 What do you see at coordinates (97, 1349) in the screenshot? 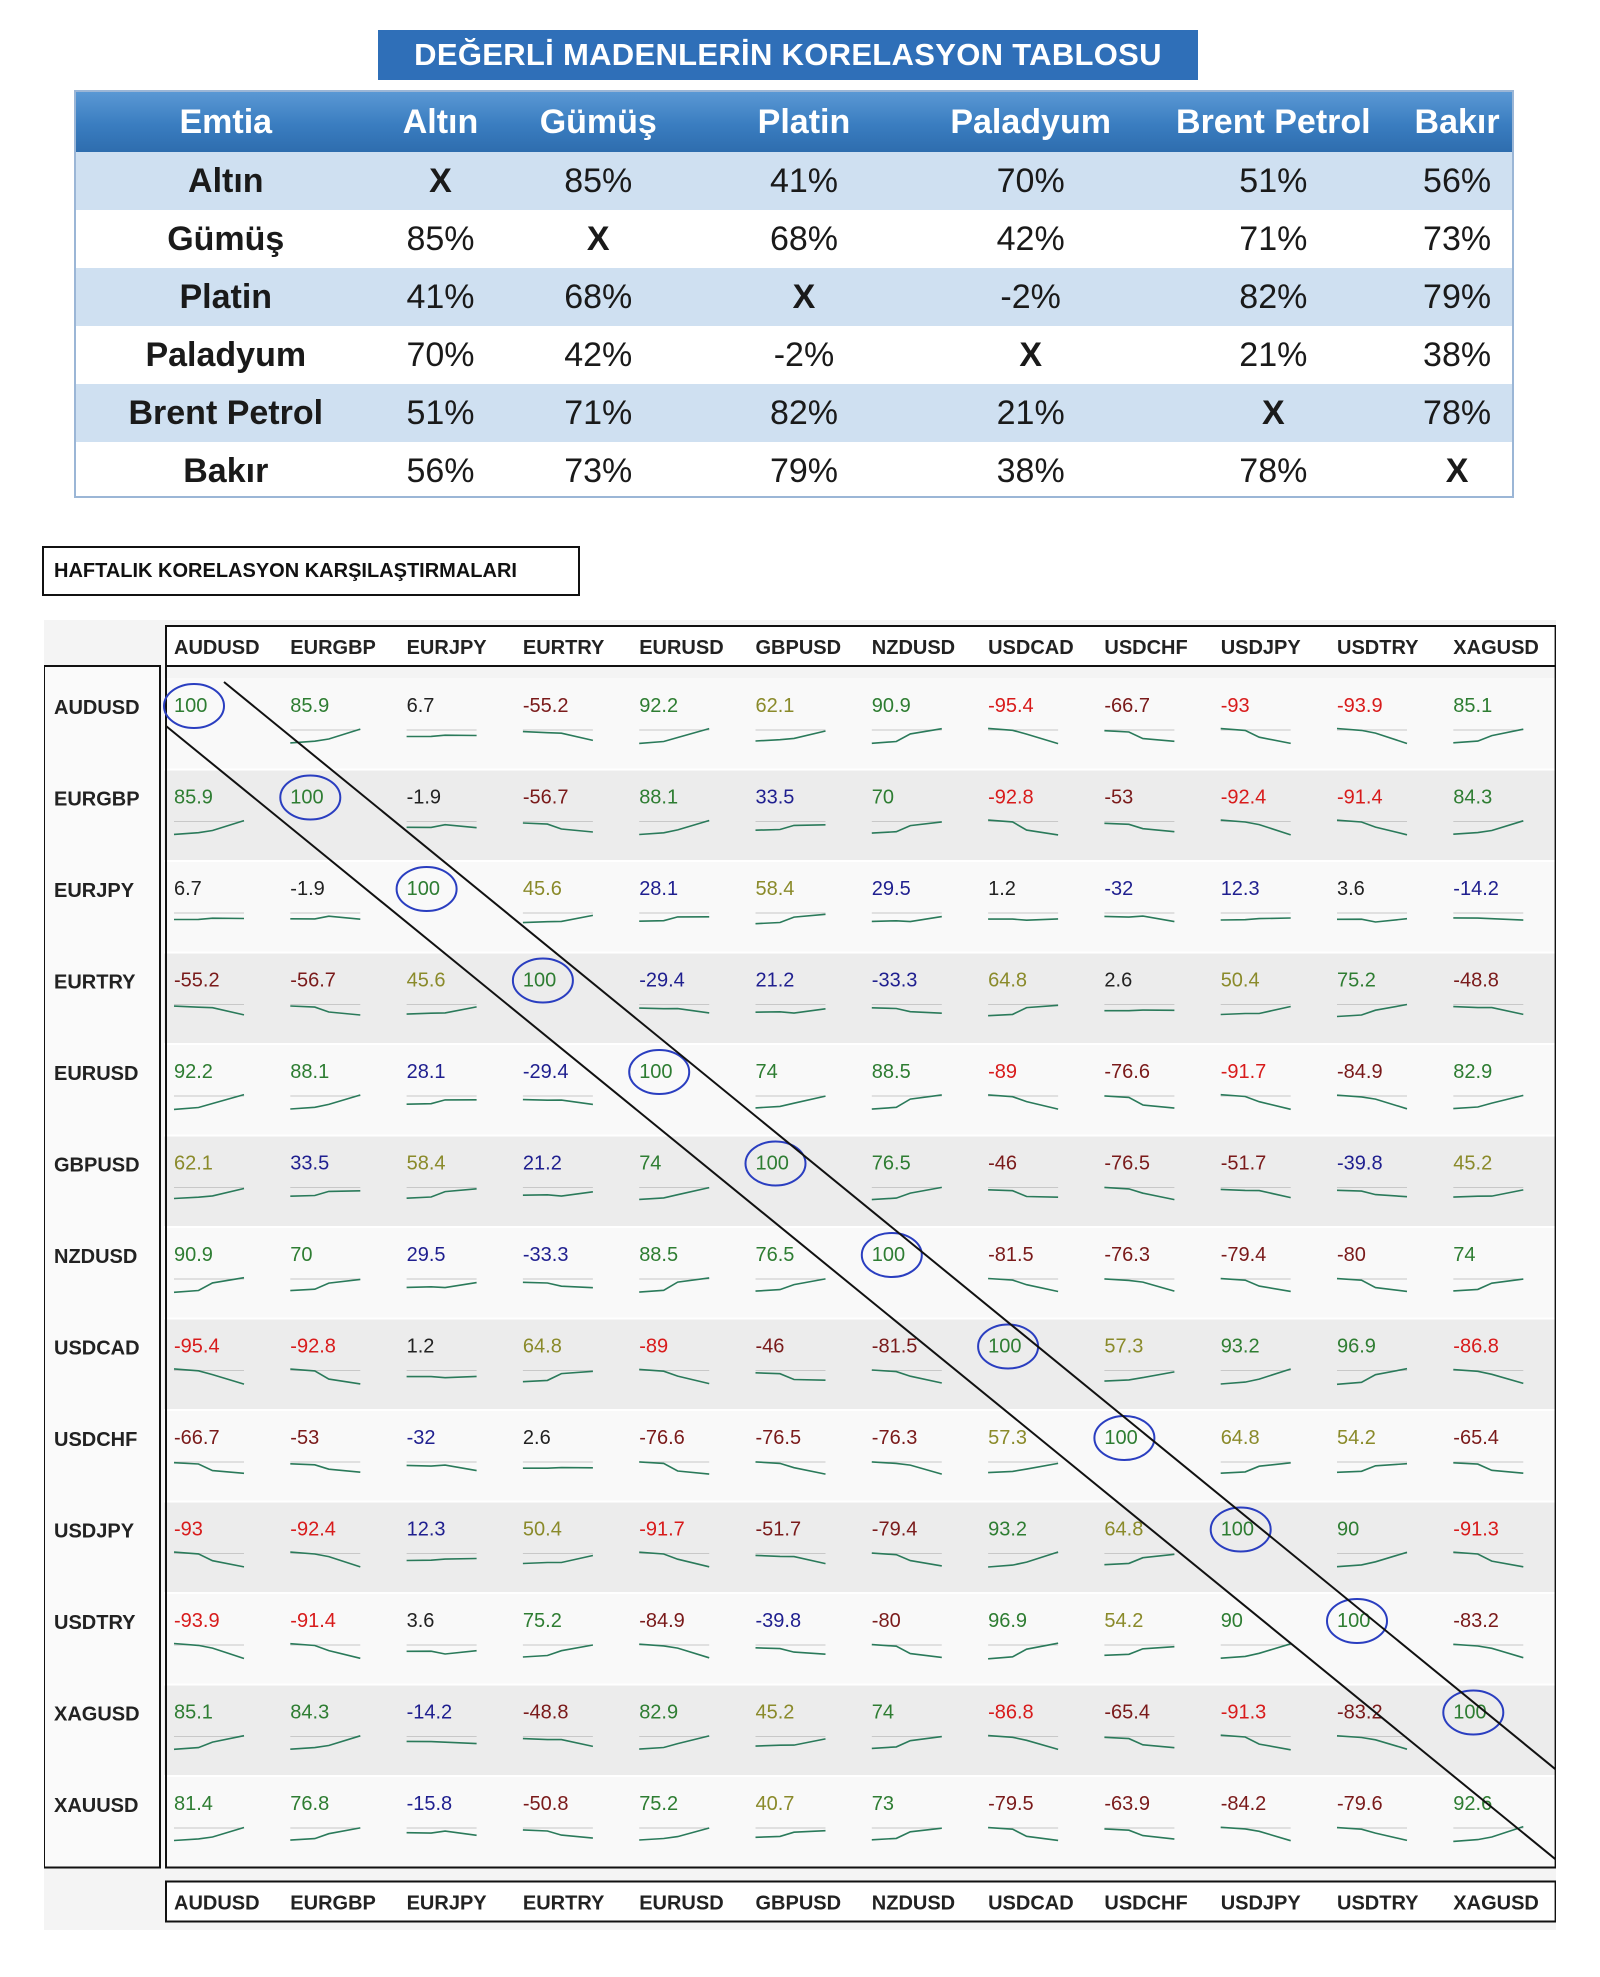
I see `row-header-label: USDCAD` at bounding box center [97, 1349].